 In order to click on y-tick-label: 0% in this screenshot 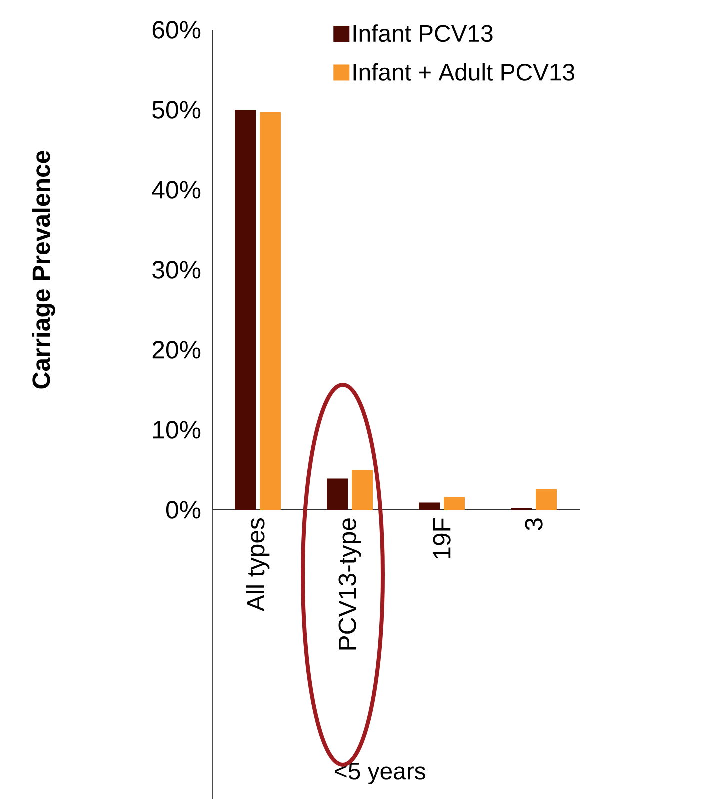, I will do `click(183, 510)`.